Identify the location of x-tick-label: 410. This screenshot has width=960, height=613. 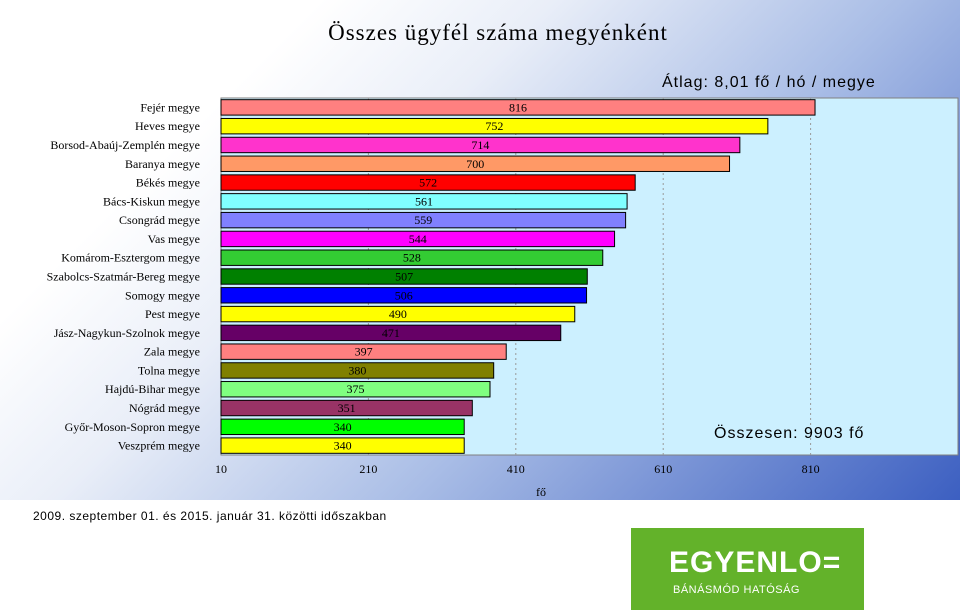
(516, 469).